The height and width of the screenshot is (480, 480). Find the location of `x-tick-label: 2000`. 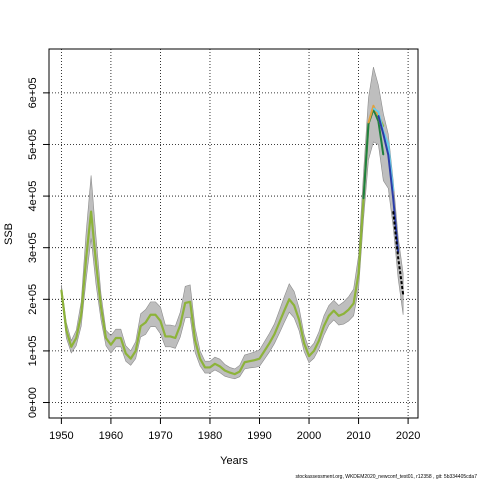

x-tick-label: 2000 is located at coordinates (309, 436).